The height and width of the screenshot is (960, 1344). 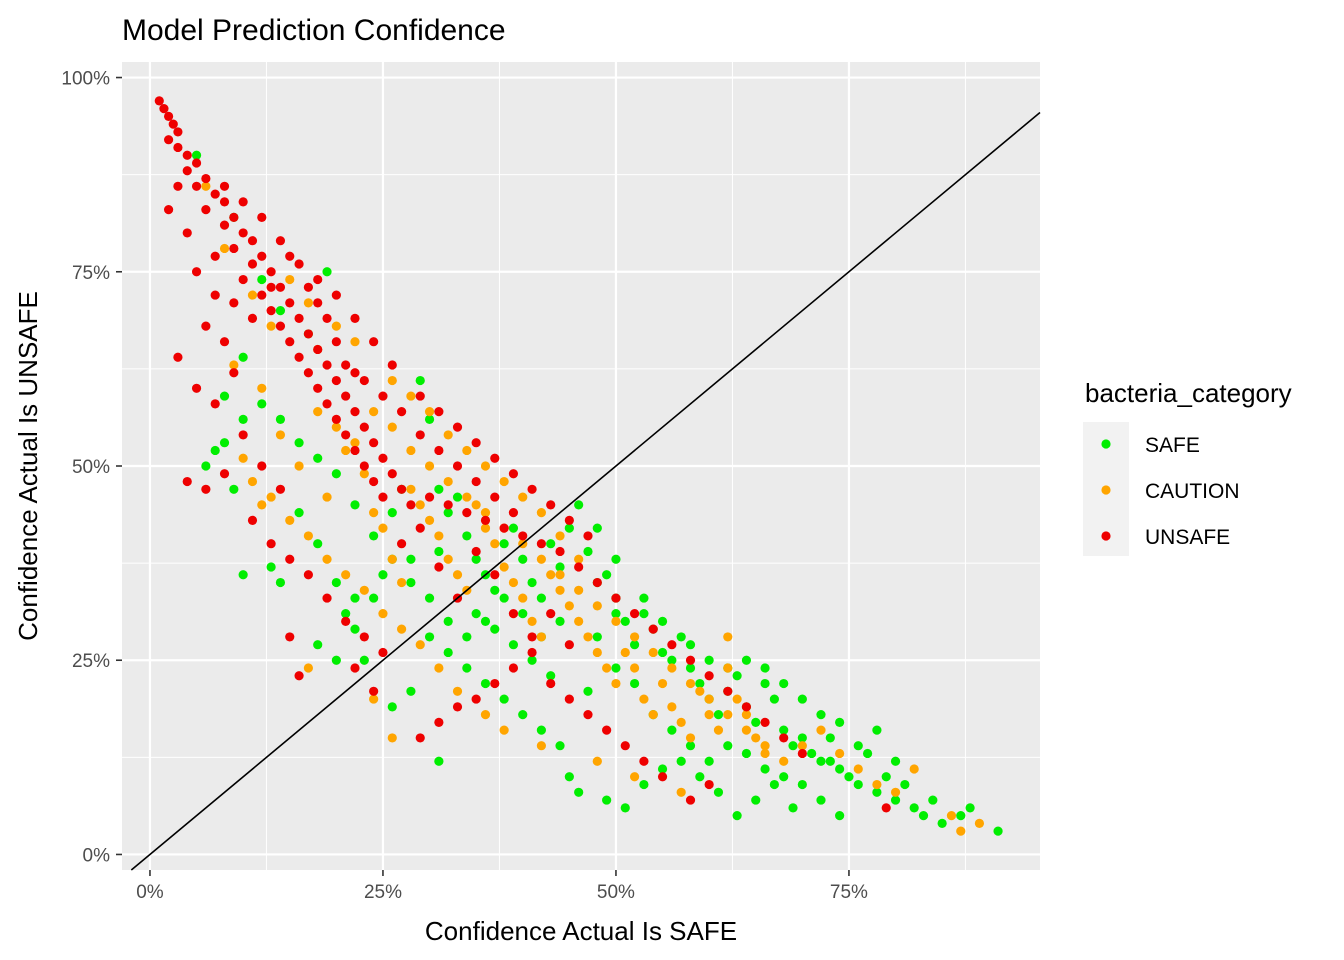 What do you see at coordinates (383, 892) in the screenshot?
I see `x-tick-label: 25%` at bounding box center [383, 892].